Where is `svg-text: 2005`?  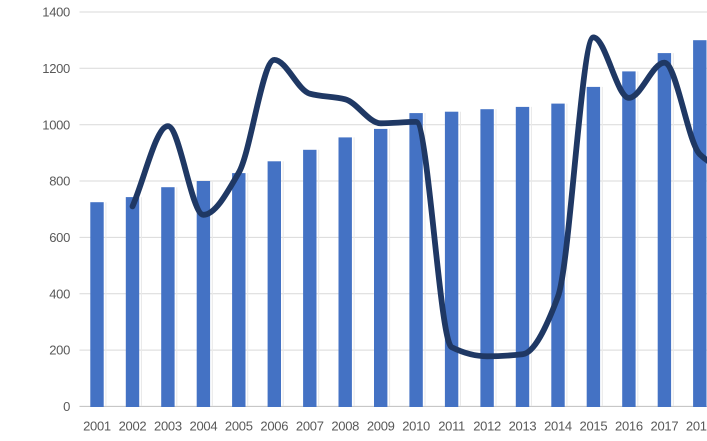 svg-text: 2005 is located at coordinates (239, 425).